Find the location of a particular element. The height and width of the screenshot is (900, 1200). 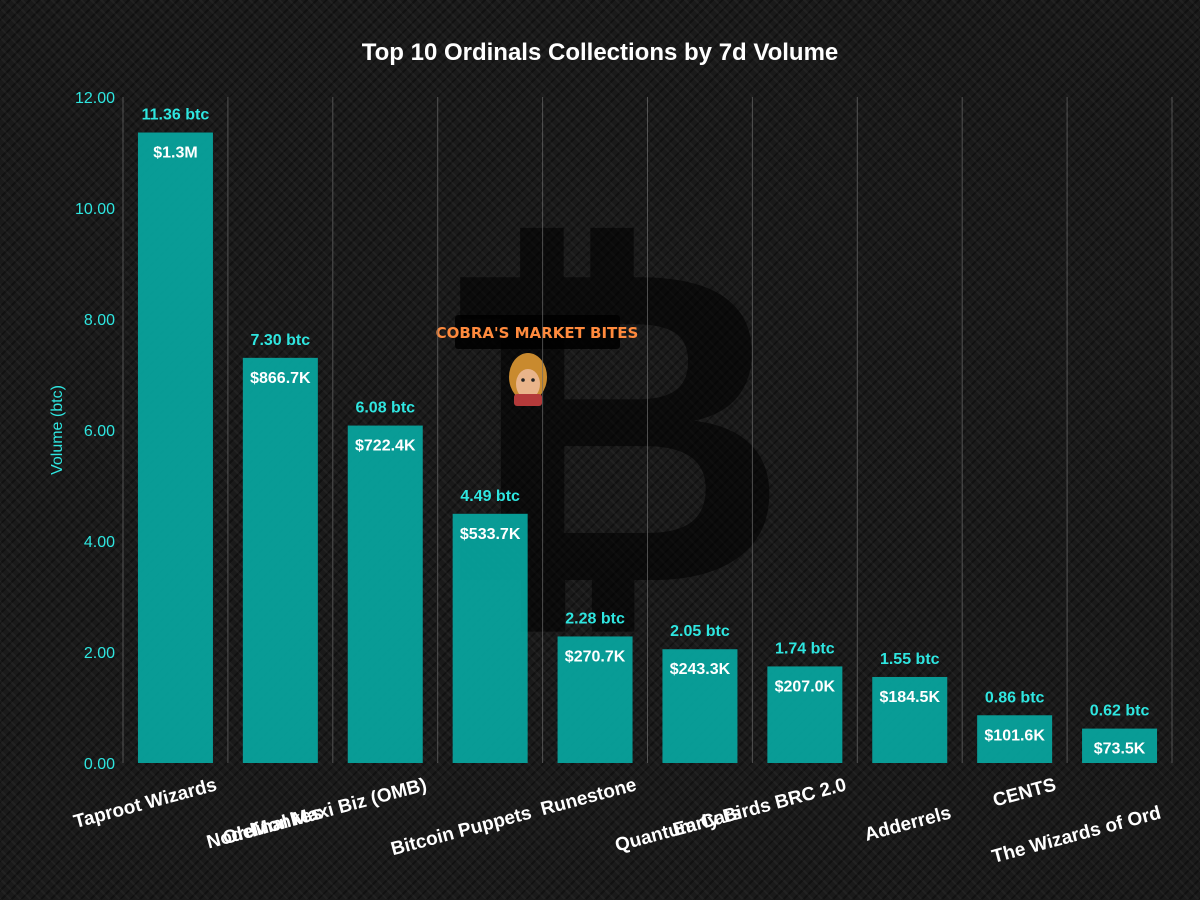

y-axis-label: Volume (btc) is located at coordinates (57, 430).